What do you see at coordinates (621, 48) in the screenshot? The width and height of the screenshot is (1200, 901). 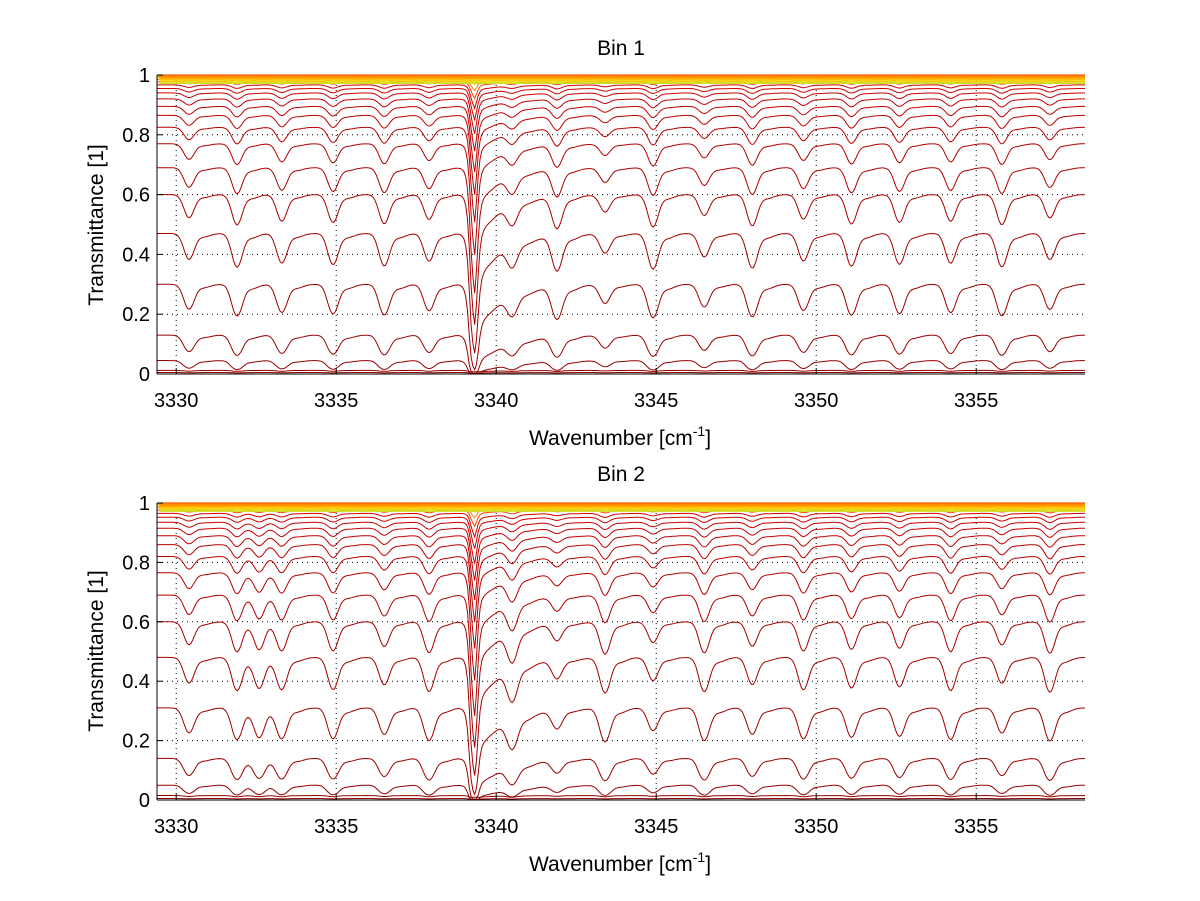 I see `chart-title: Bin 1` at bounding box center [621, 48].